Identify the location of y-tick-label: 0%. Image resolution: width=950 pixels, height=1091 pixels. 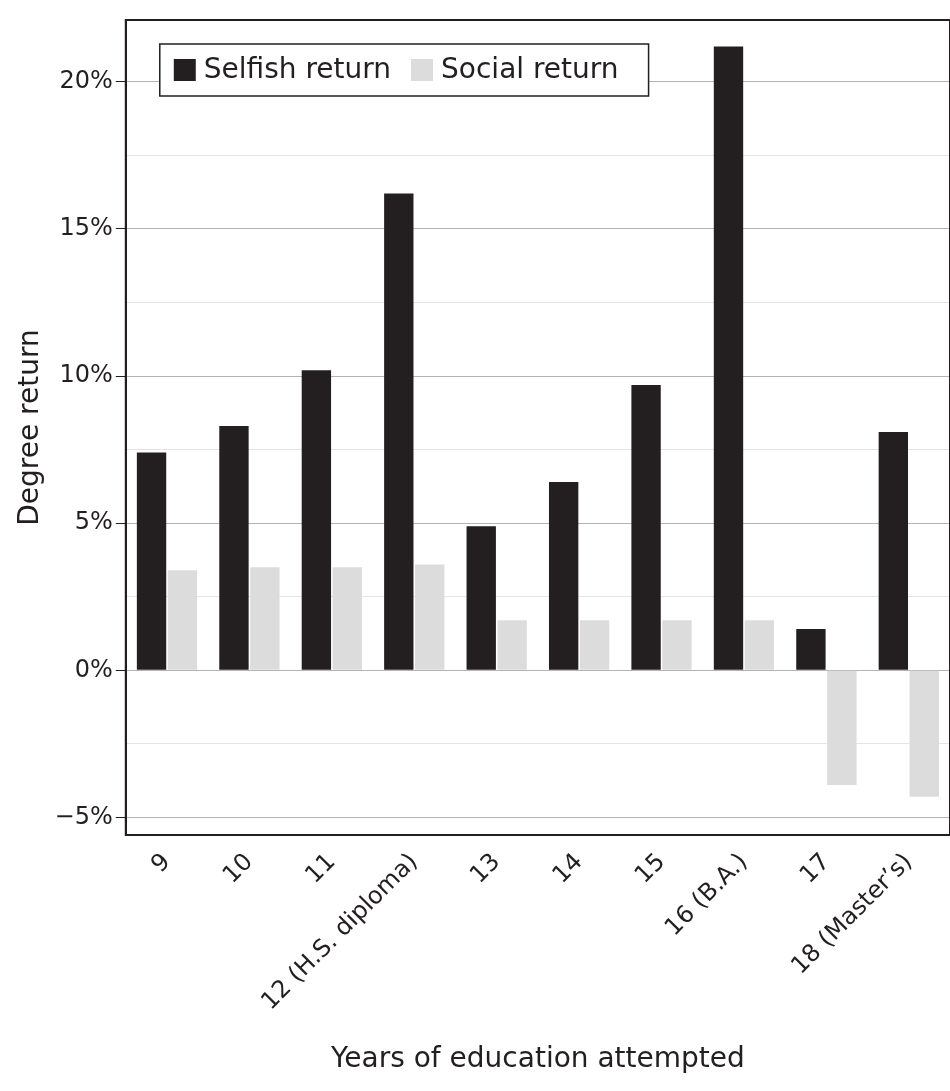
(93, 668).